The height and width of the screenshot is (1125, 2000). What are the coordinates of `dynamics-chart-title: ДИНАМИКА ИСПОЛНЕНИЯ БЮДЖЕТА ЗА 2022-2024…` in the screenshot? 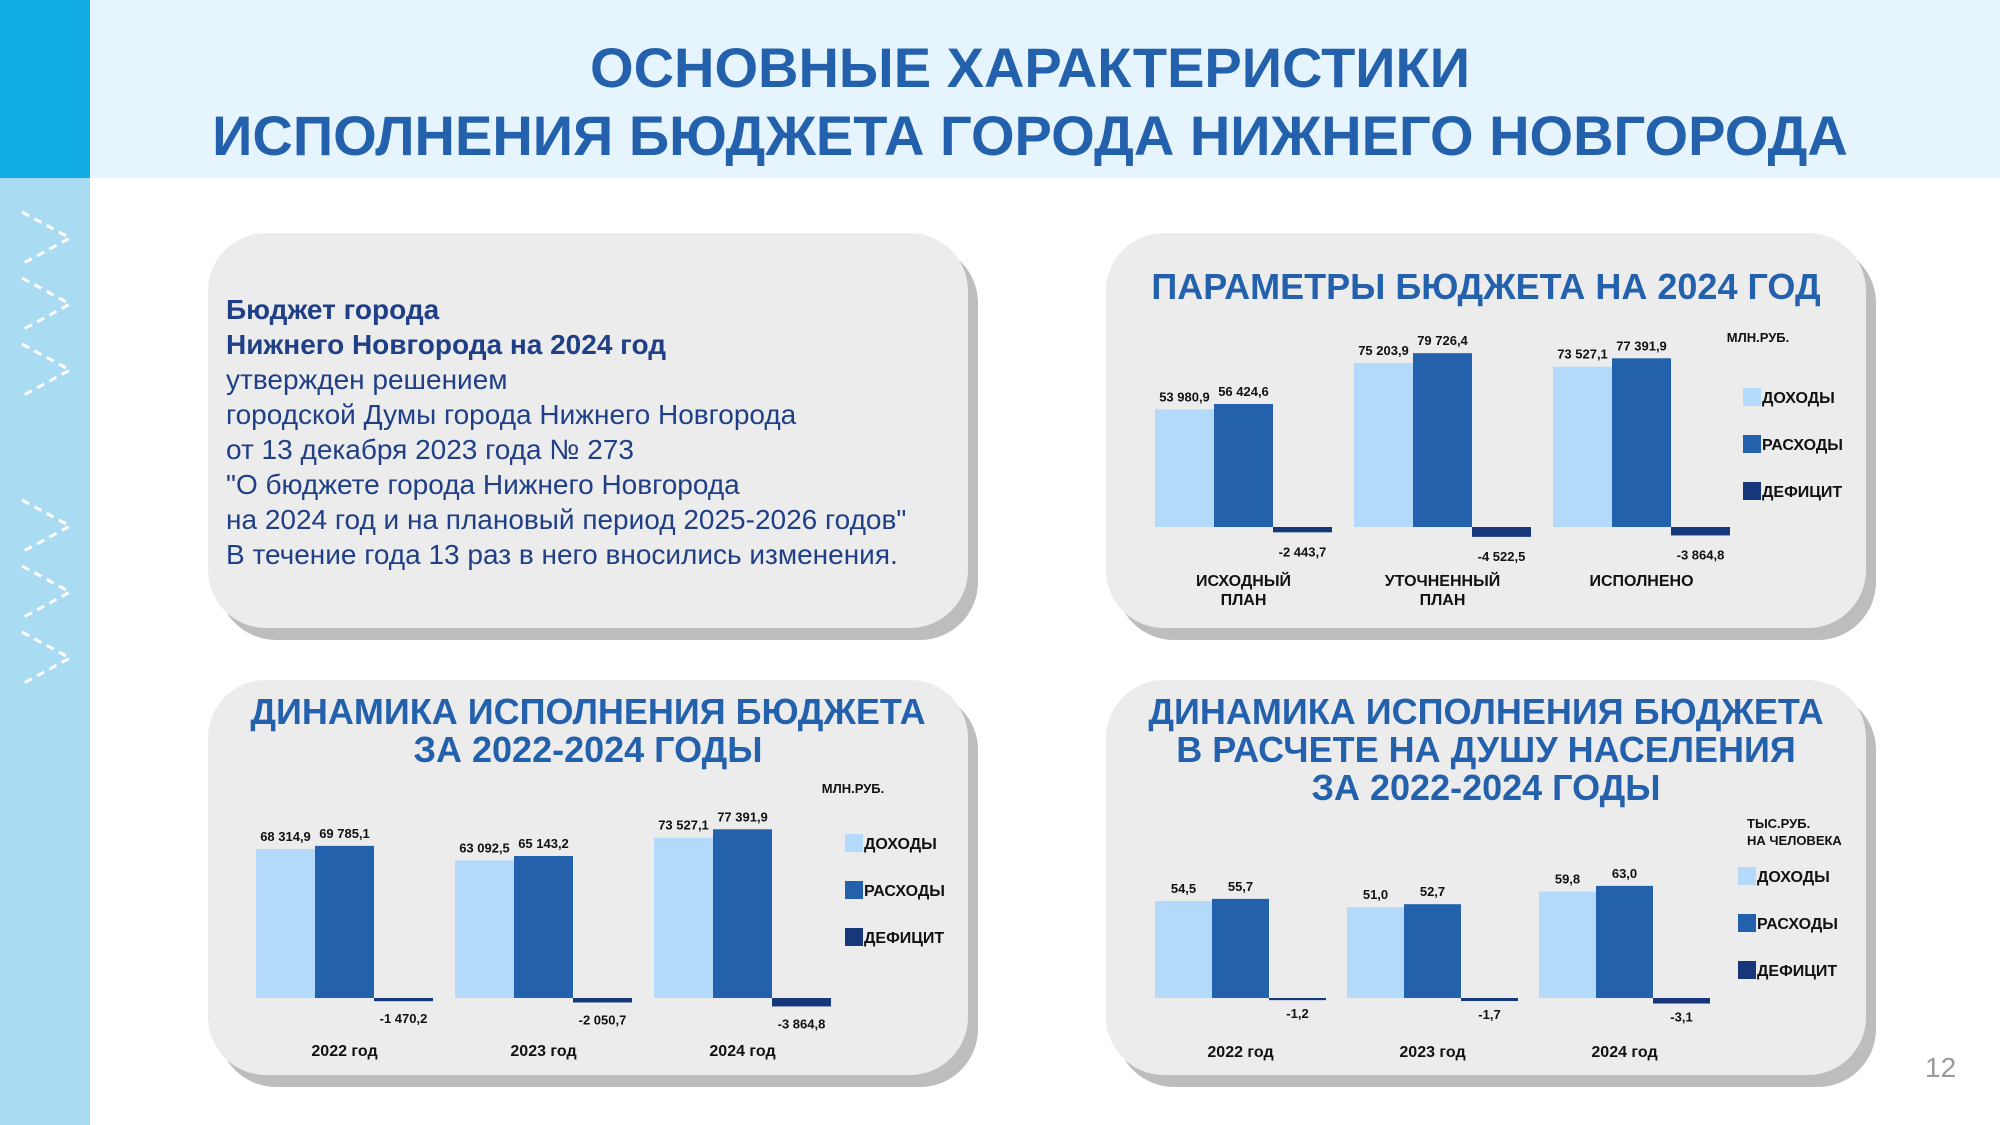 It's located at (588, 731).